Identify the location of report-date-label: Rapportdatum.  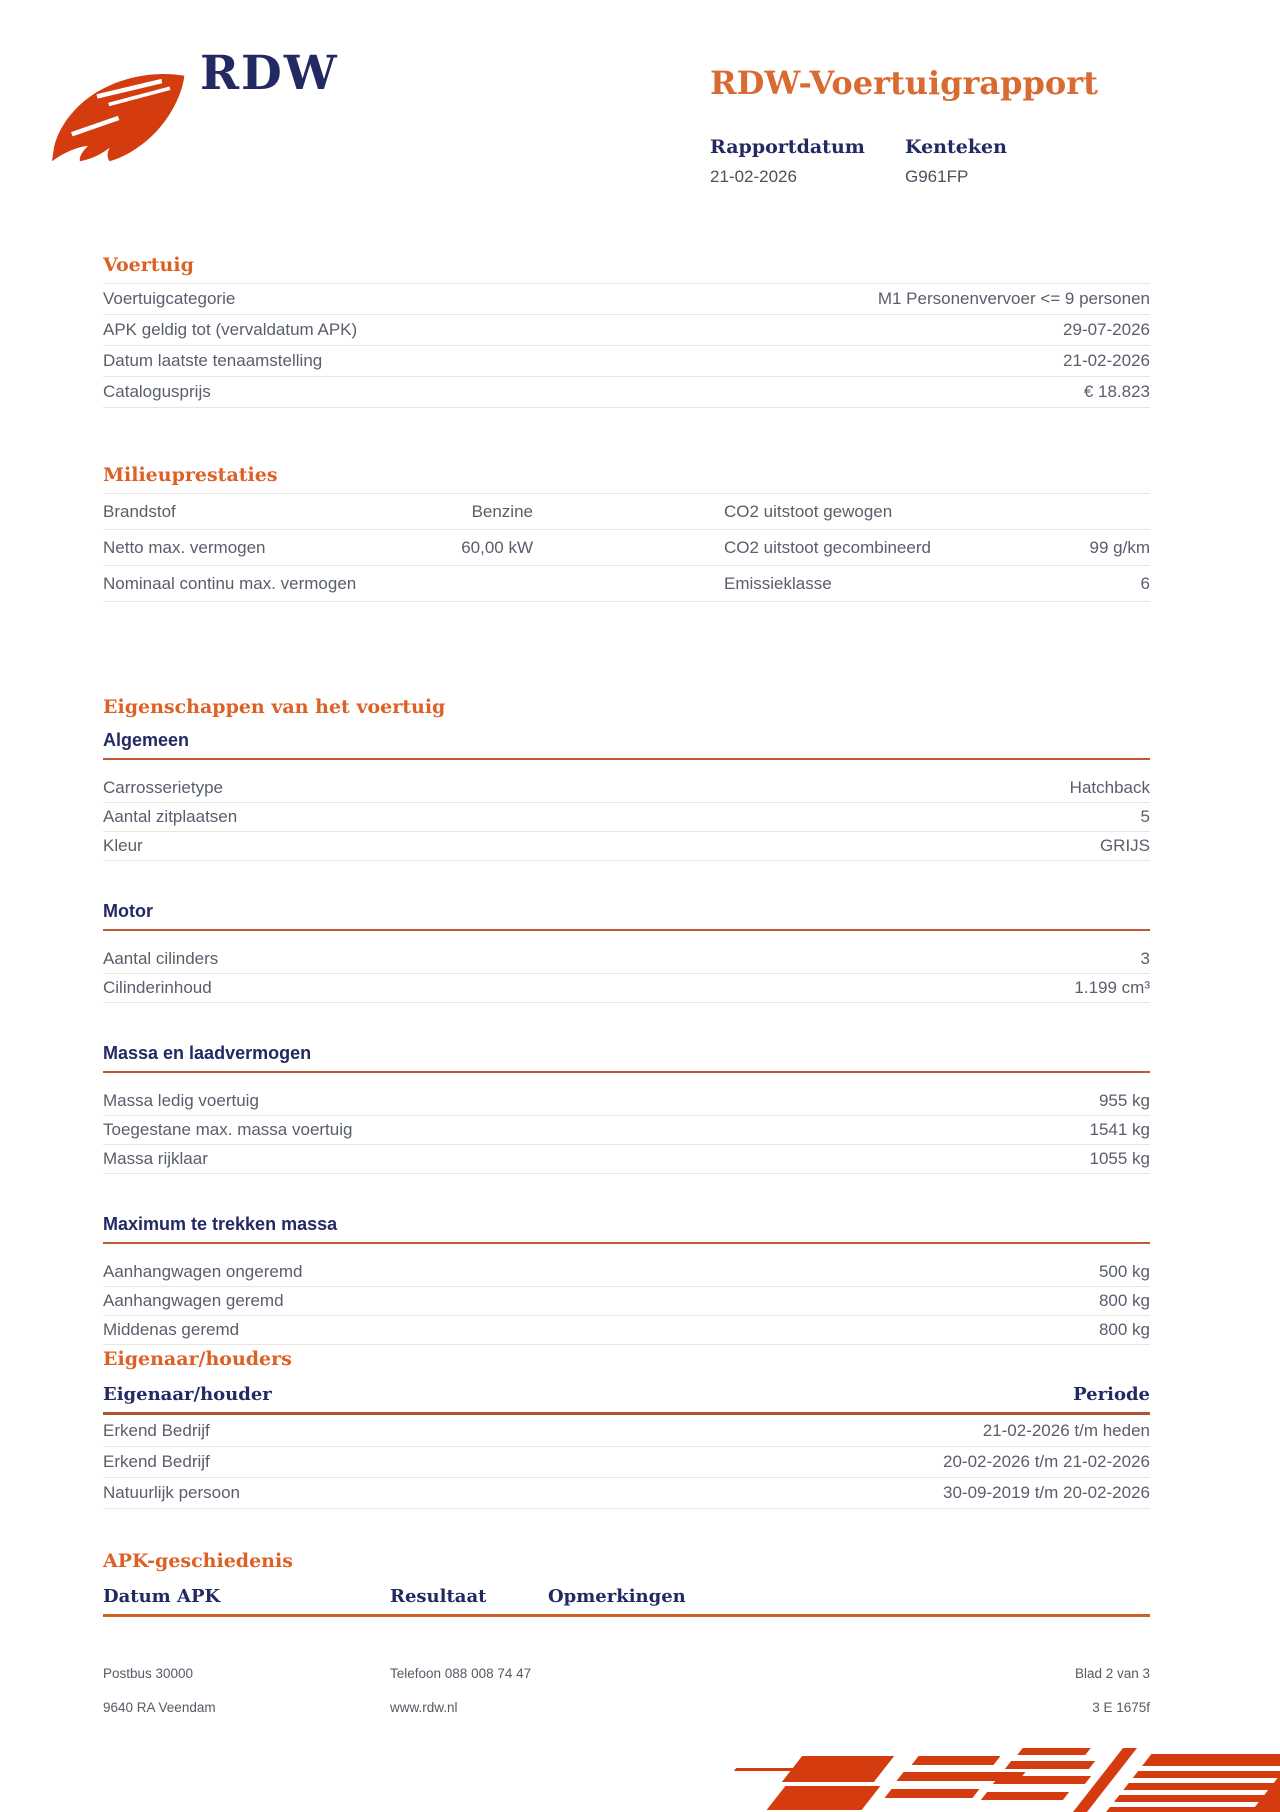
(787, 147).